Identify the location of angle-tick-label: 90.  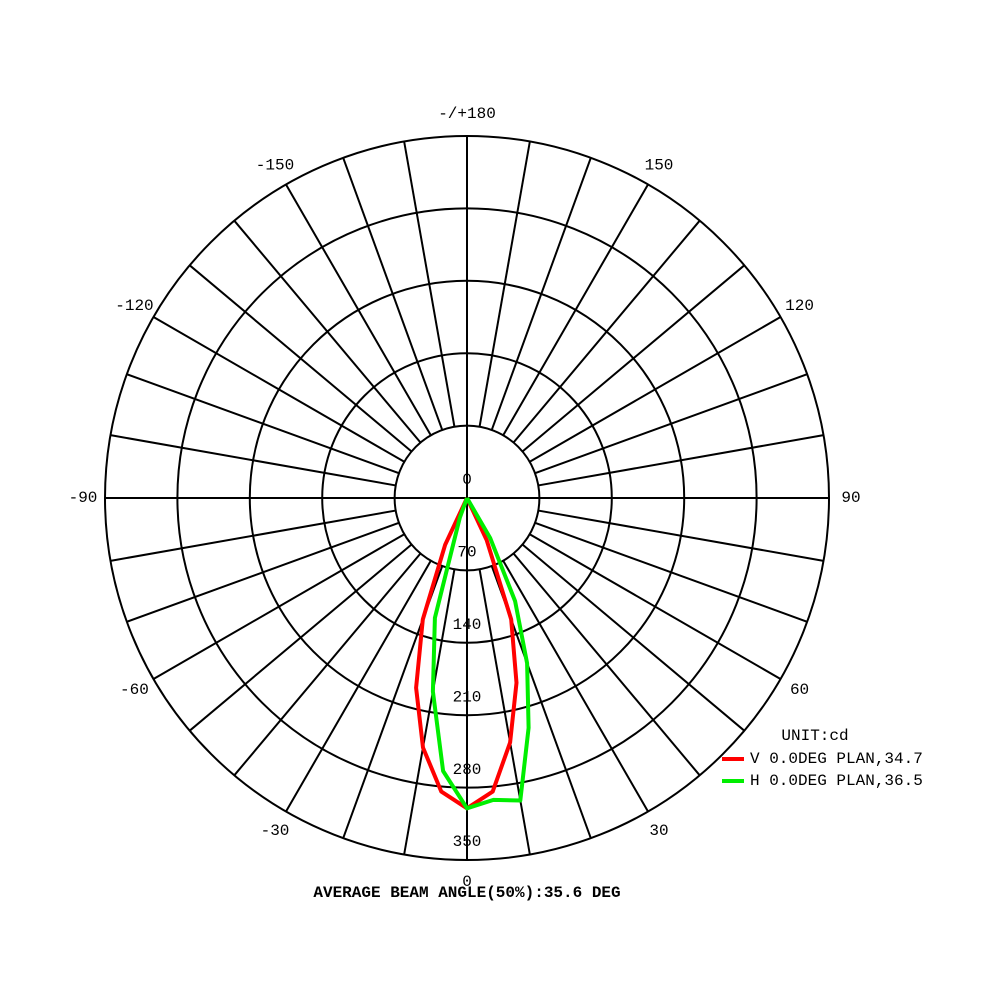
(850, 498).